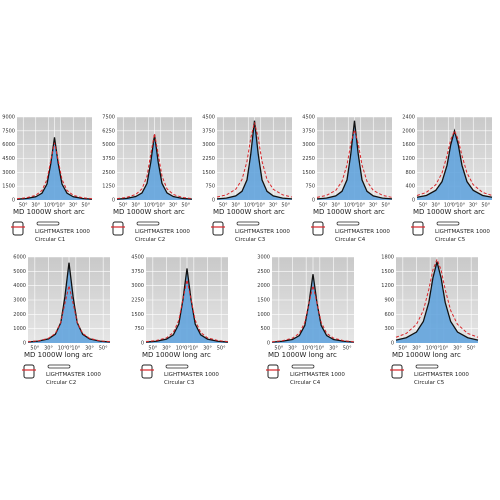 The height and width of the screenshot is (500, 500). What do you see at coordinates (108, 131) in the screenshot?
I see `y-tick-label: 6250` at bounding box center [108, 131].